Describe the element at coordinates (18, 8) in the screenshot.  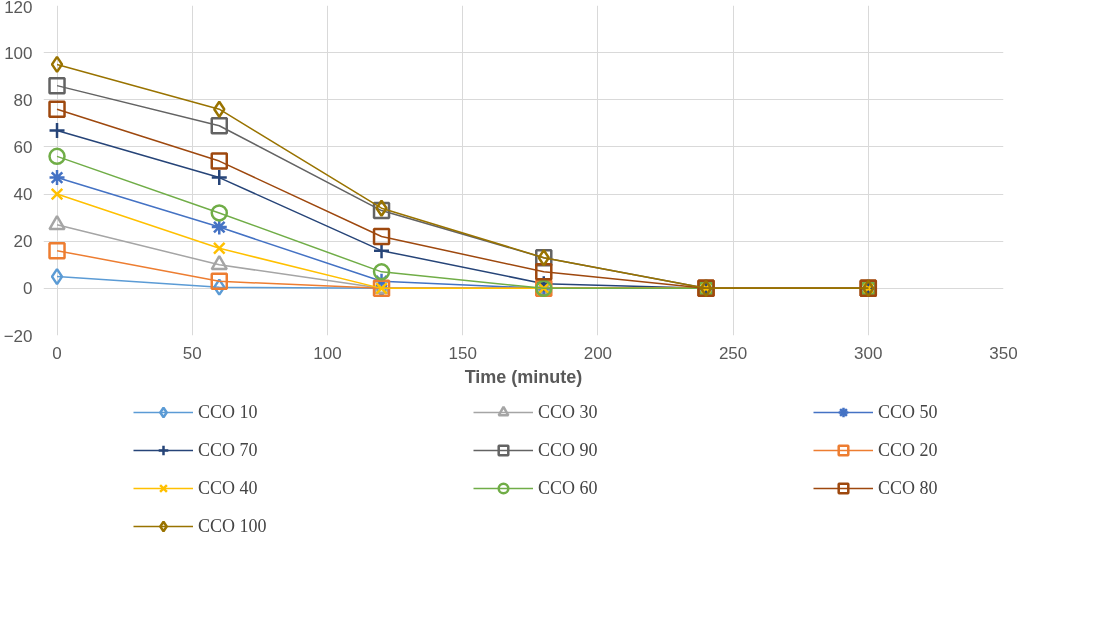
I see `y-tick-label: 120` at that location.